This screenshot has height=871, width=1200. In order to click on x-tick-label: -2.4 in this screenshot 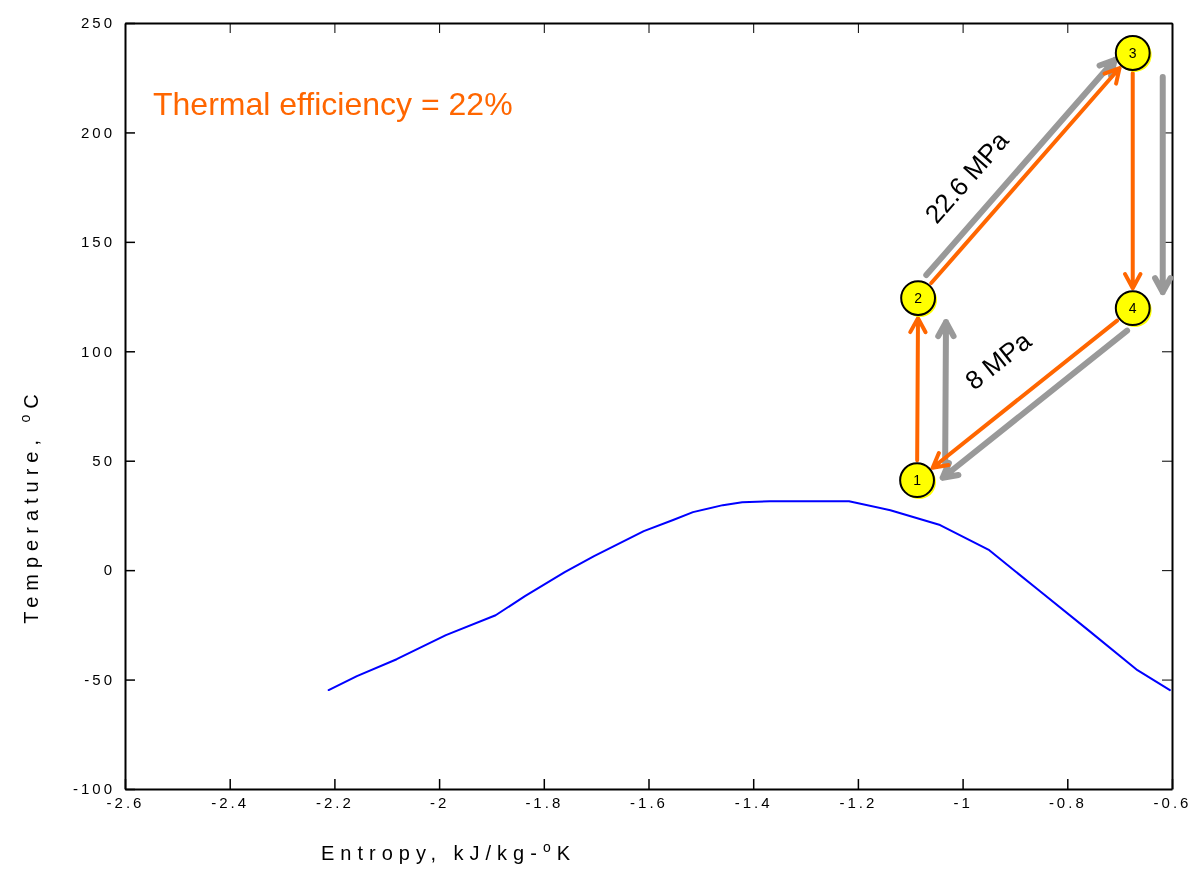, I will do `click(230, 802)`.